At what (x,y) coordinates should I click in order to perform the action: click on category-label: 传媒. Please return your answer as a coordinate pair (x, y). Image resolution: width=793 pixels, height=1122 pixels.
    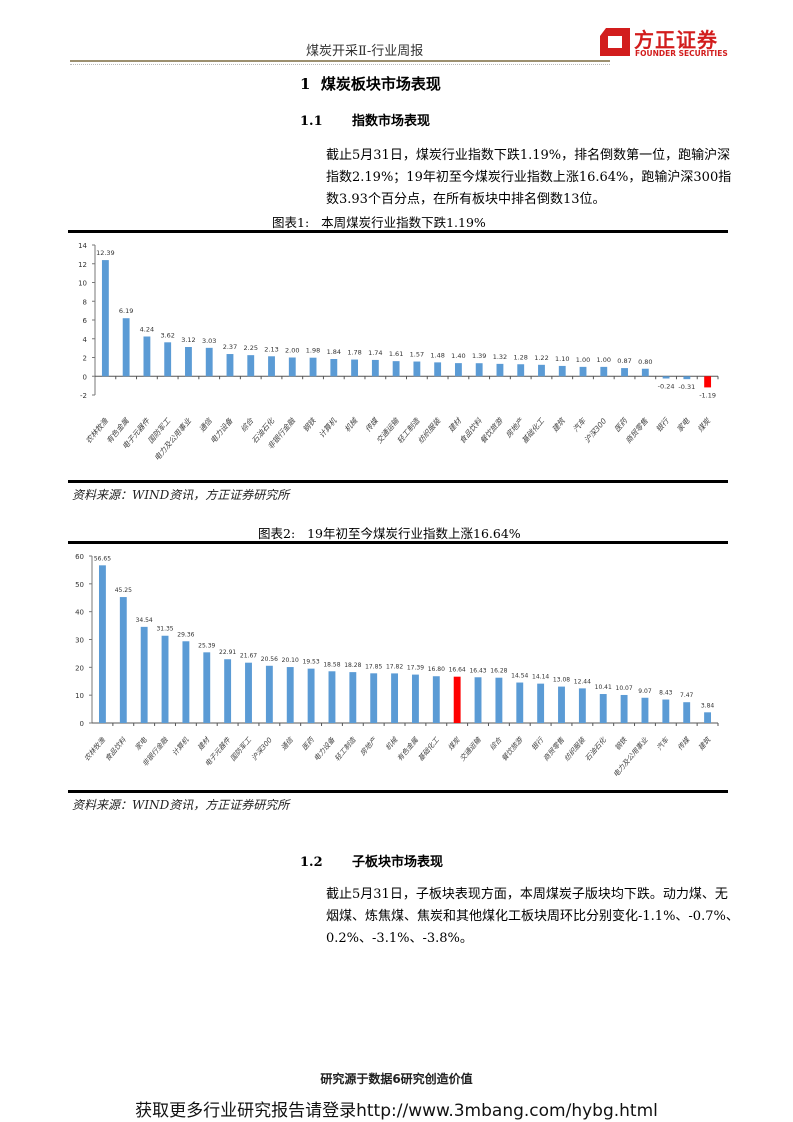
    Looking at the image, I should click on (372, 424).